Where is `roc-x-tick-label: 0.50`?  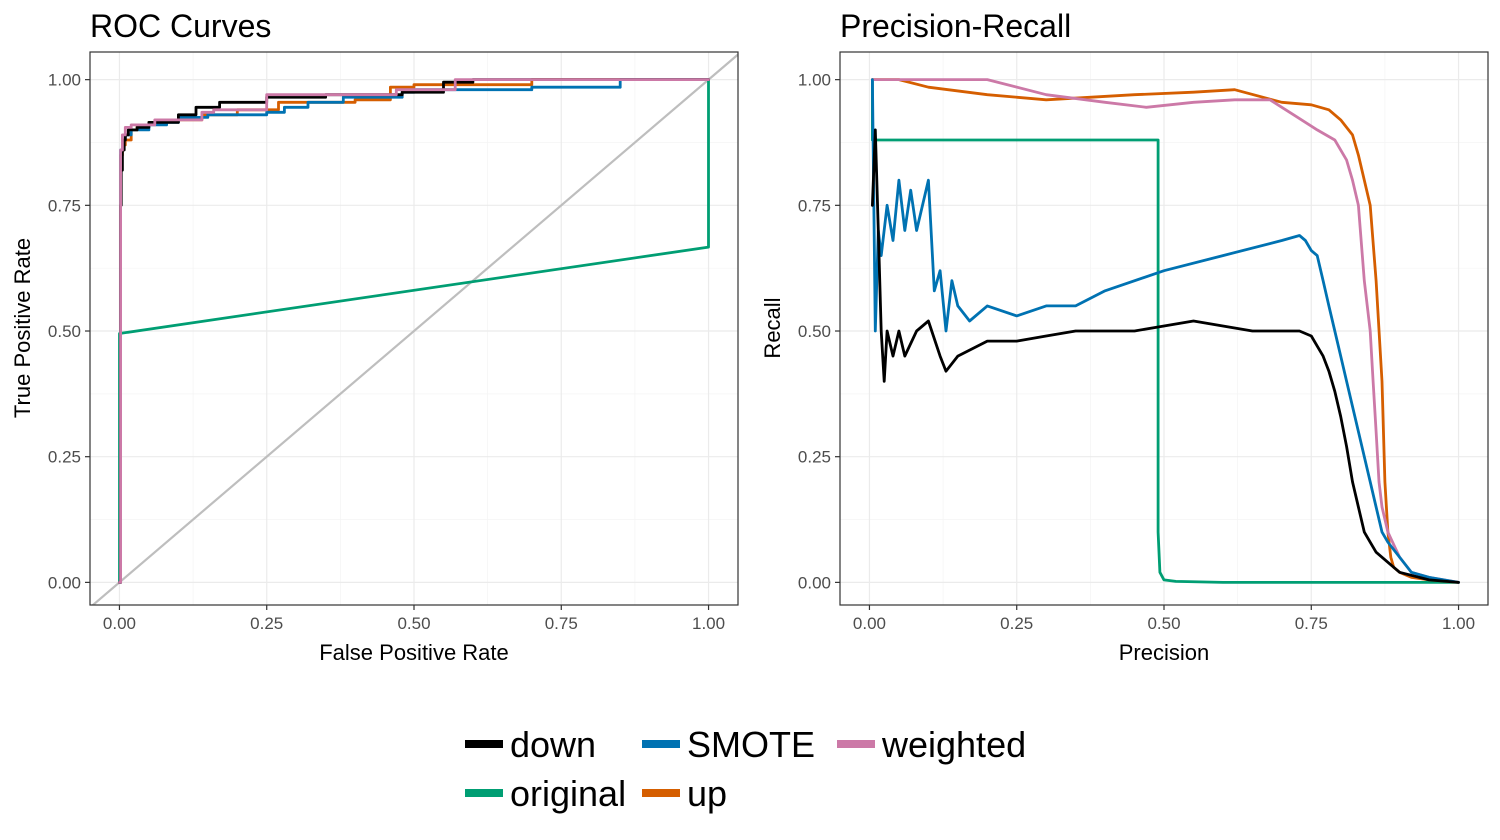
roc-x-tick-label: 0.50 is located at coordinates (413, 623).